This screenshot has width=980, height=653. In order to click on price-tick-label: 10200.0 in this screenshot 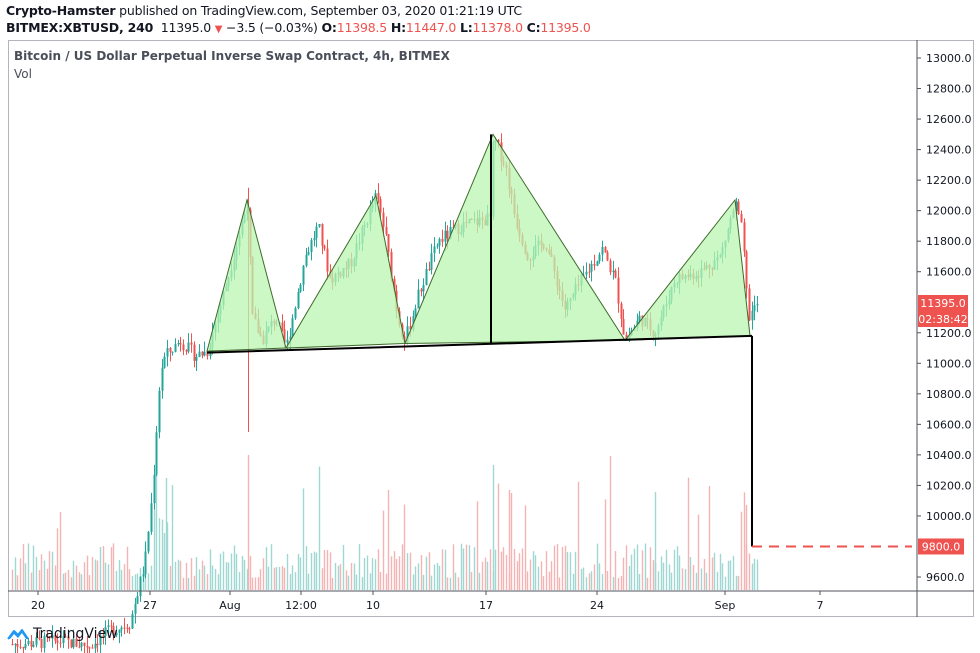, I will do `click(949, 485)`.